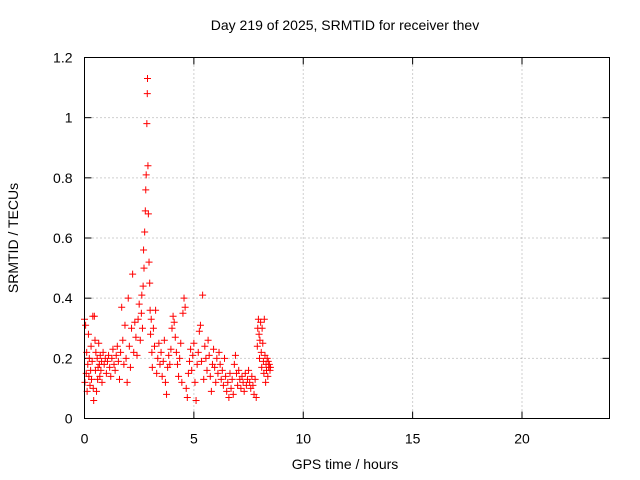  Describe the element at coordinates (345, 464) in the screenshot. I see `x-axis-label: GPS time / hours` at that location.